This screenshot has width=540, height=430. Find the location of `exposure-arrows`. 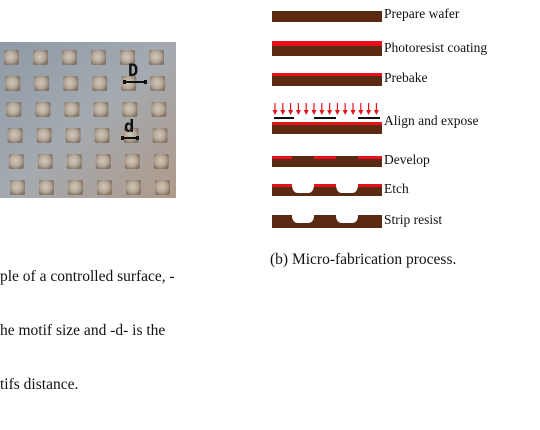

exposure-arrows is located at coordinates (325, 109).